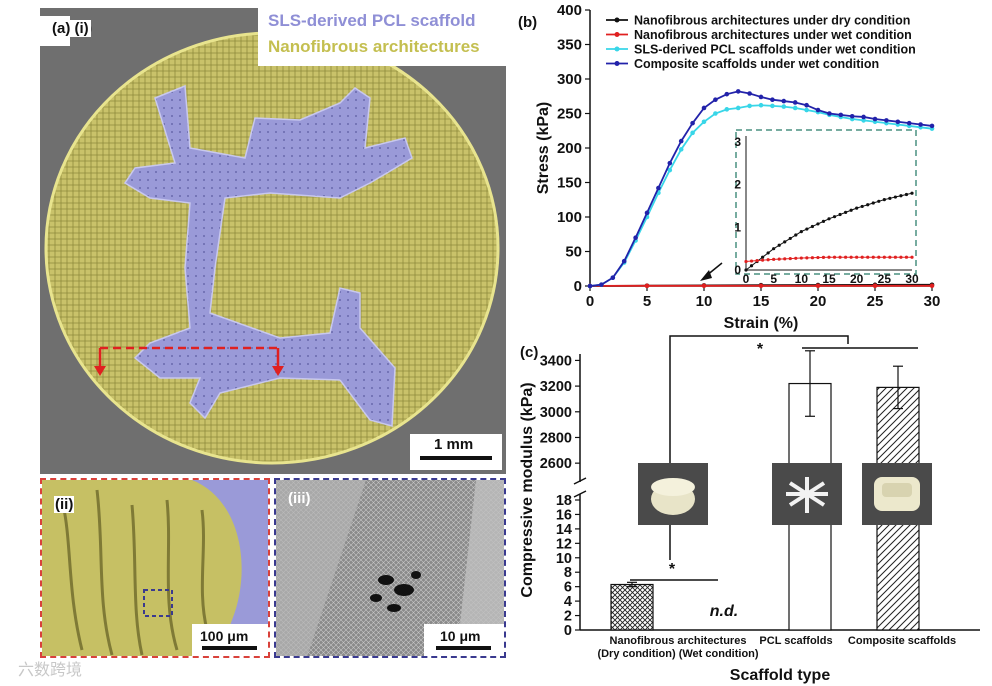 This screenshot has width=992, height=686. What do you see at coordinates (760, 349) in the screenshot?
I see `significance-marker: *` at bounding box center [760, 349].